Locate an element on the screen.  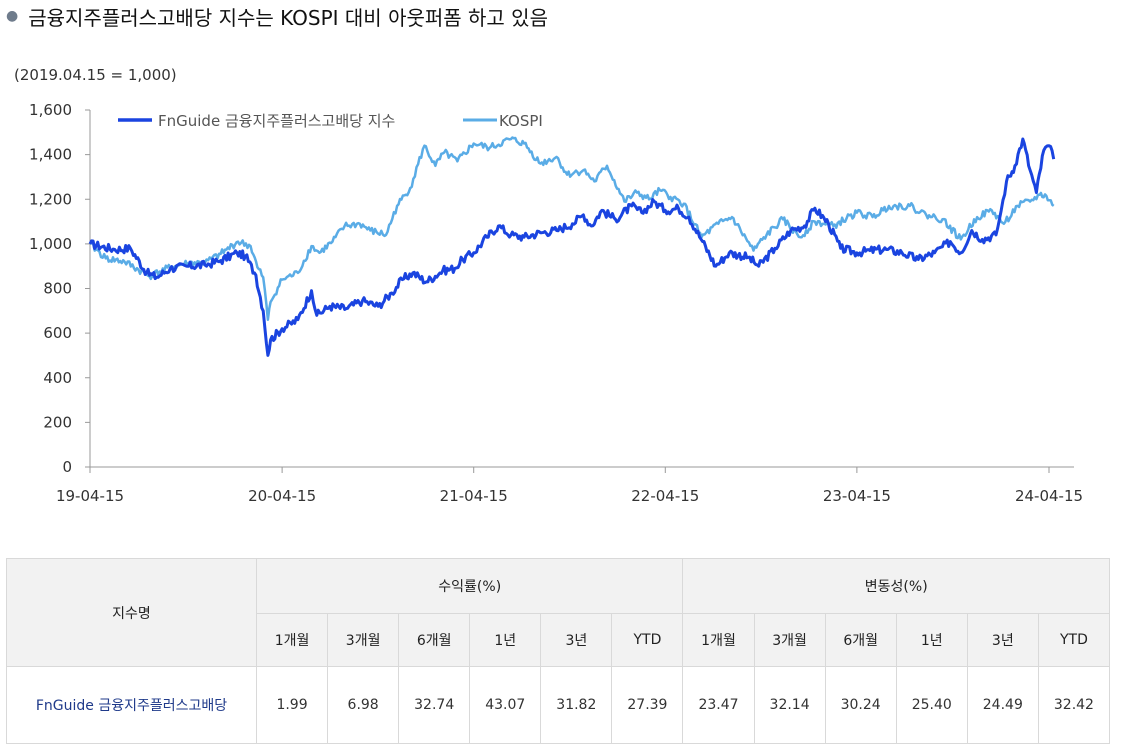
x-tick-label: 21-04-15 is located at coordinates (474, 496).